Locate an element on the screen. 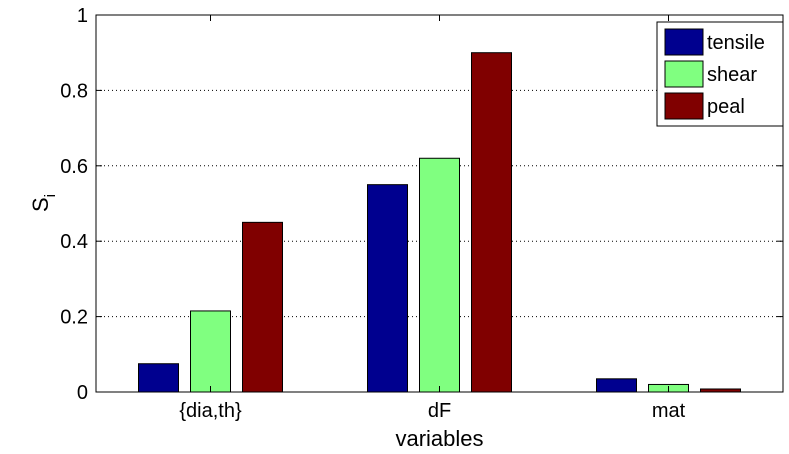 The width and height of the screenshot is (789, 454). legend-label-peal: peal is located at coordinates (726, 107).